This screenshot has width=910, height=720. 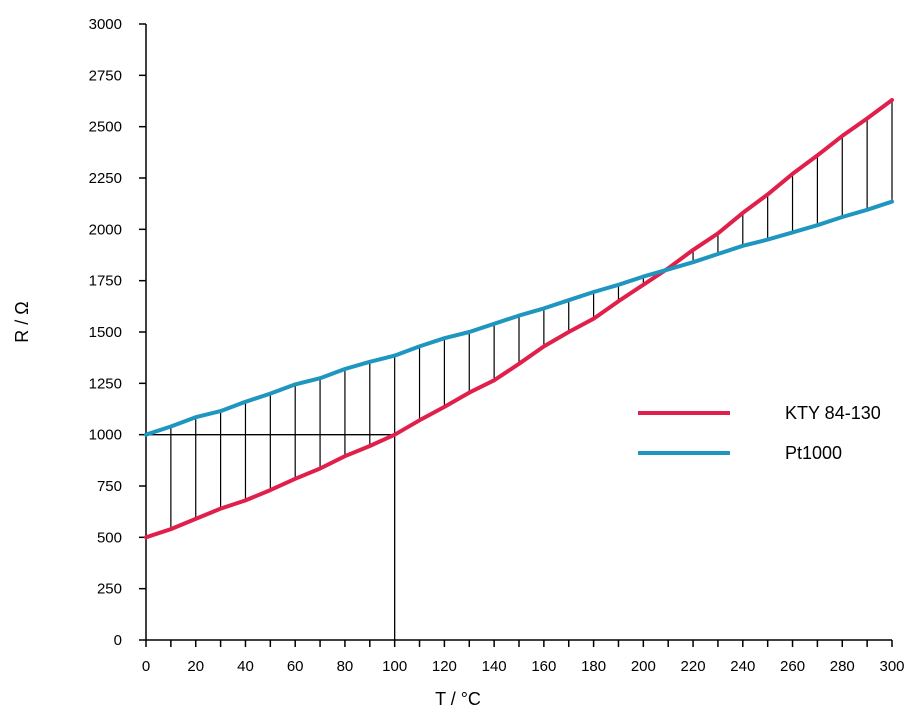 I want to click on y-tick-label: 250, so click(x=109, y=589).